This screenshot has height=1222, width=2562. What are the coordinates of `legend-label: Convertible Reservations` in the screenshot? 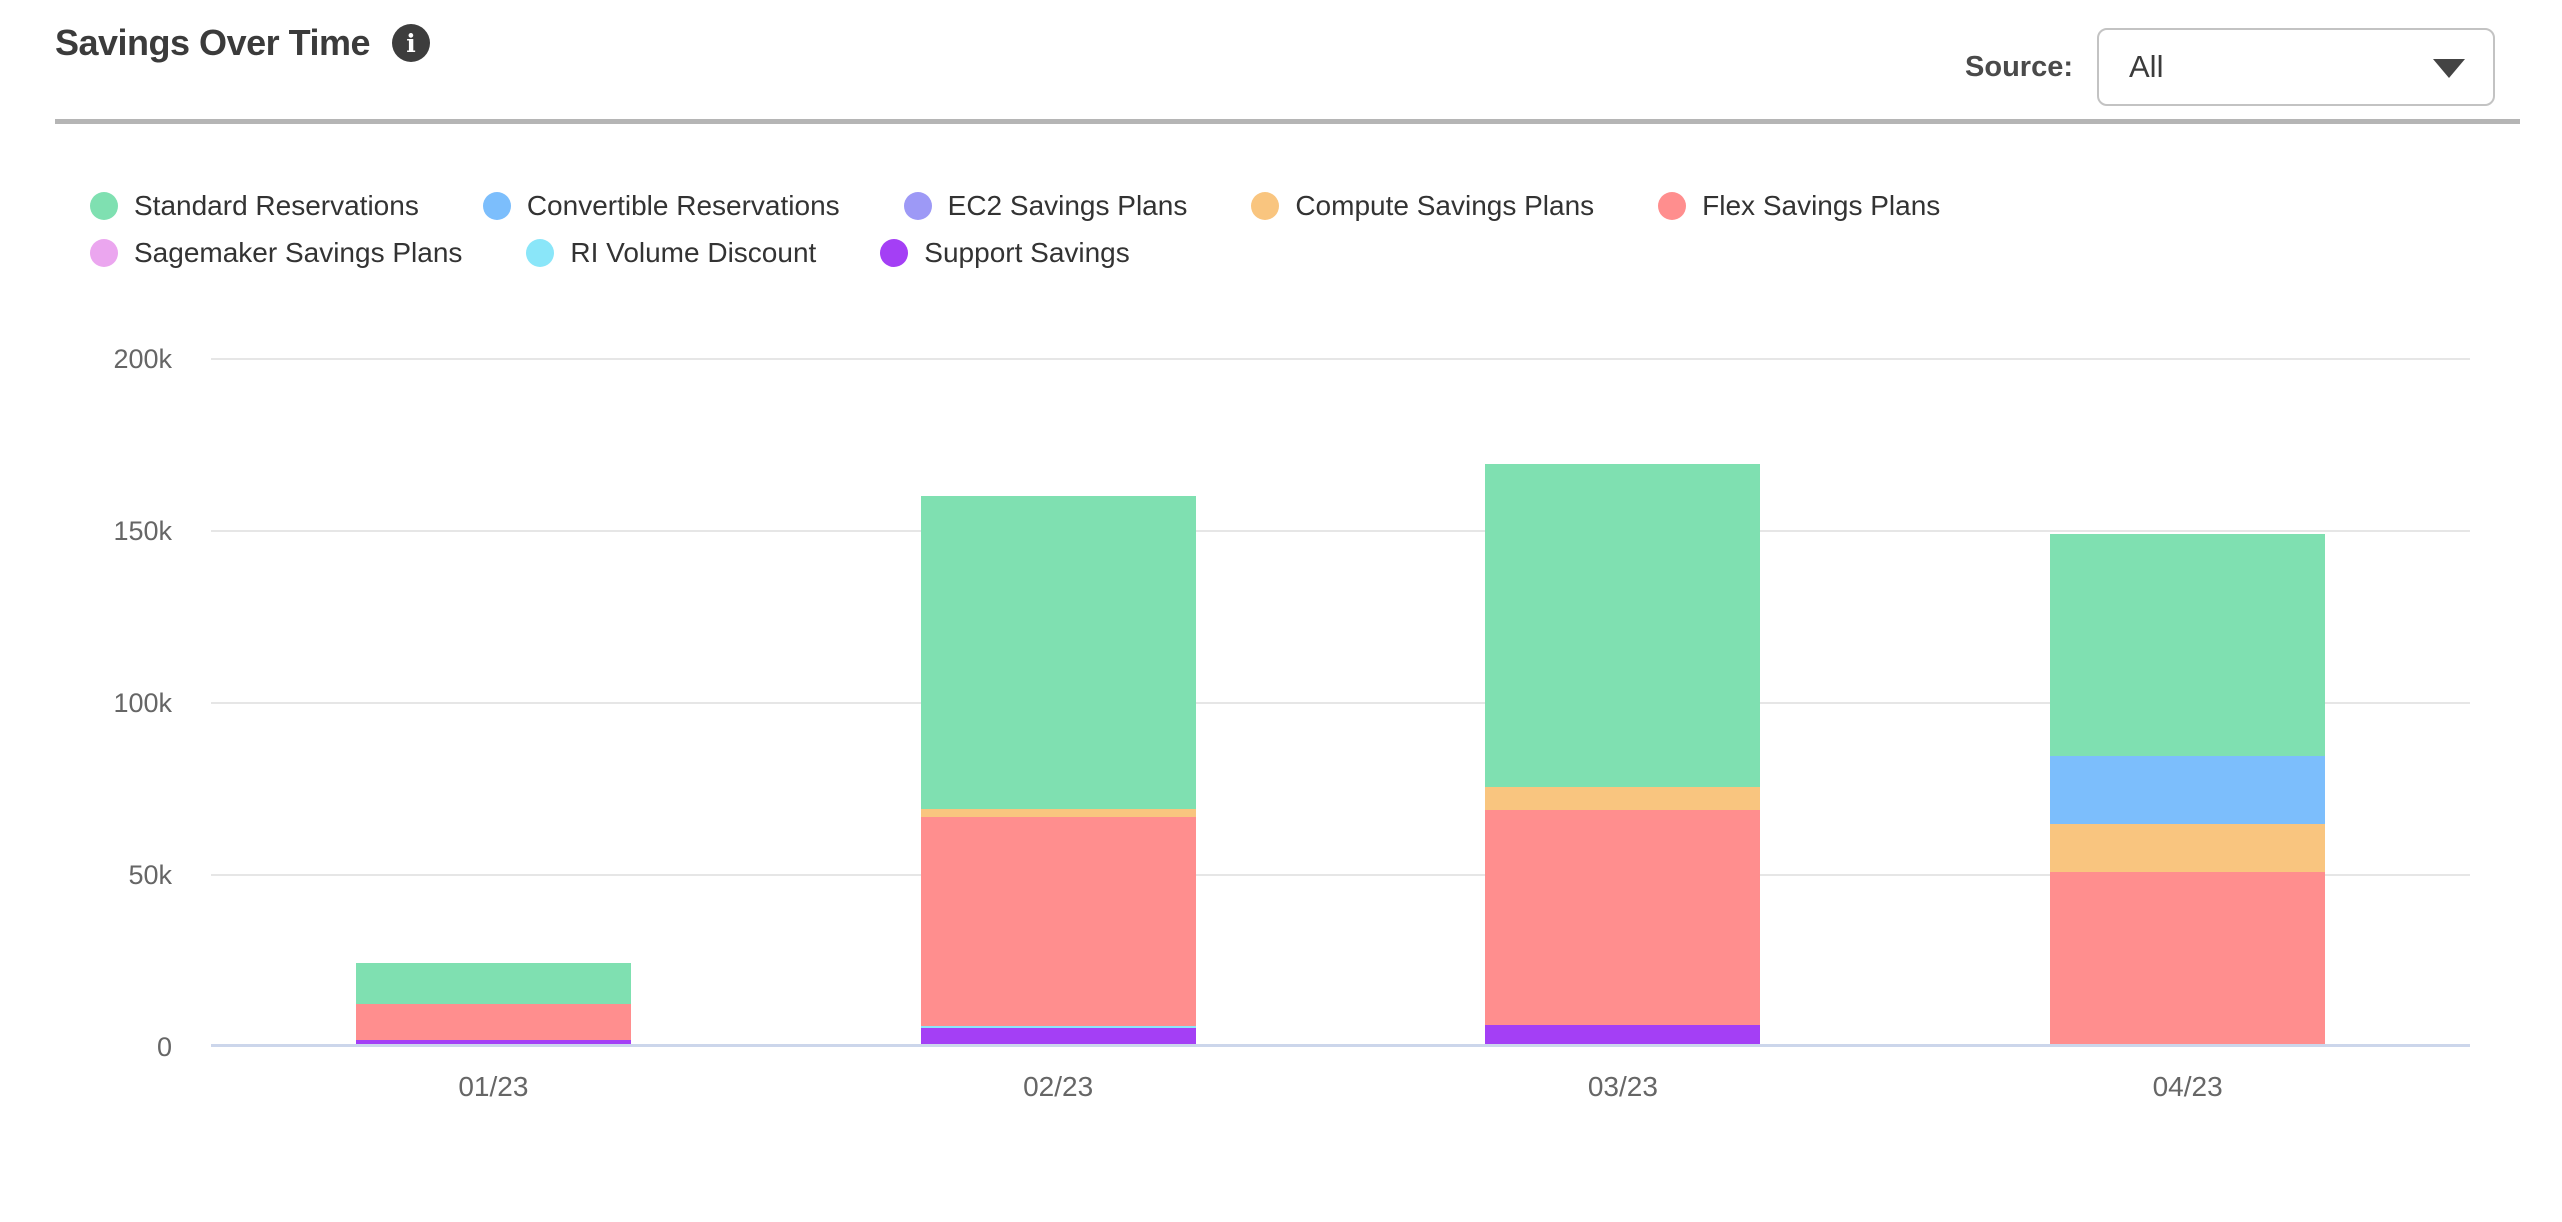 It's located at (683, 205).